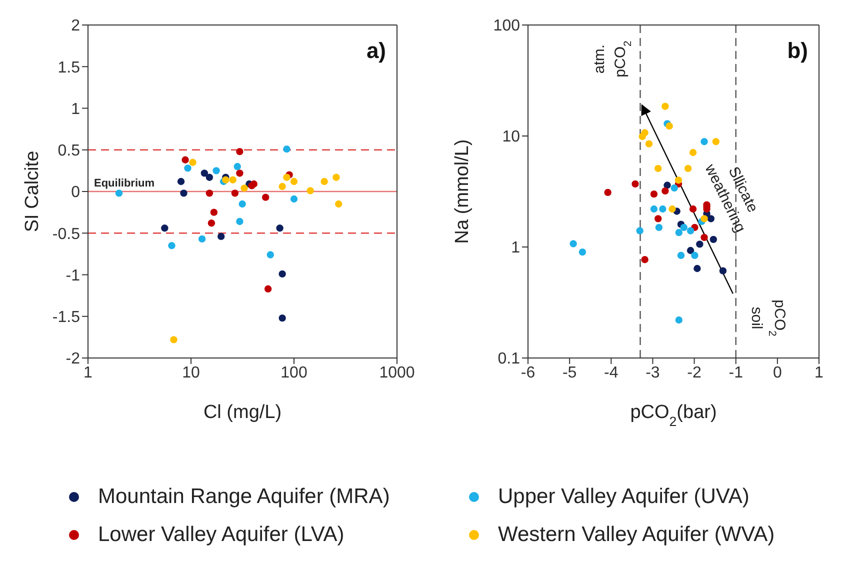 Image resolution: width=855 pixels, height=562 pixels. What do you see at coordinates (69, 67) in the screenshot?
I see `y-tick-label: 1.5` at bounding box center [69, 67].